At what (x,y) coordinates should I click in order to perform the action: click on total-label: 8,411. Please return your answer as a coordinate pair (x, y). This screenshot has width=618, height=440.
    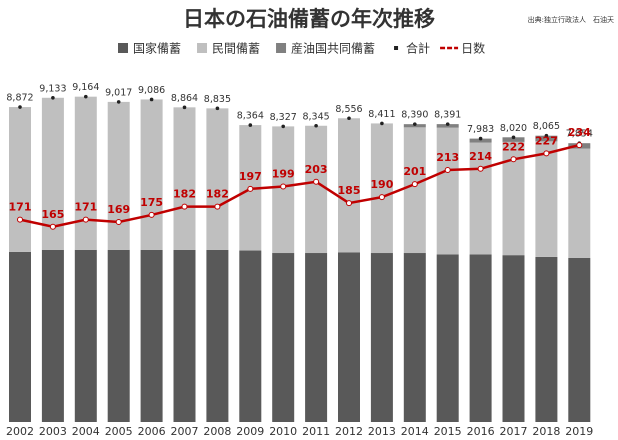
    Looking at the image, I should click on (381, 114).